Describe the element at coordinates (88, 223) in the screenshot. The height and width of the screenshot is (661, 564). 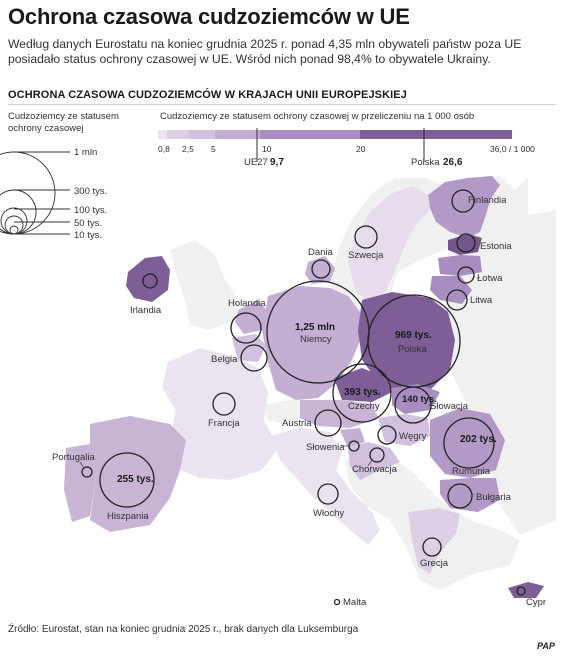
I see `size-label: 50 tys.` at that location.